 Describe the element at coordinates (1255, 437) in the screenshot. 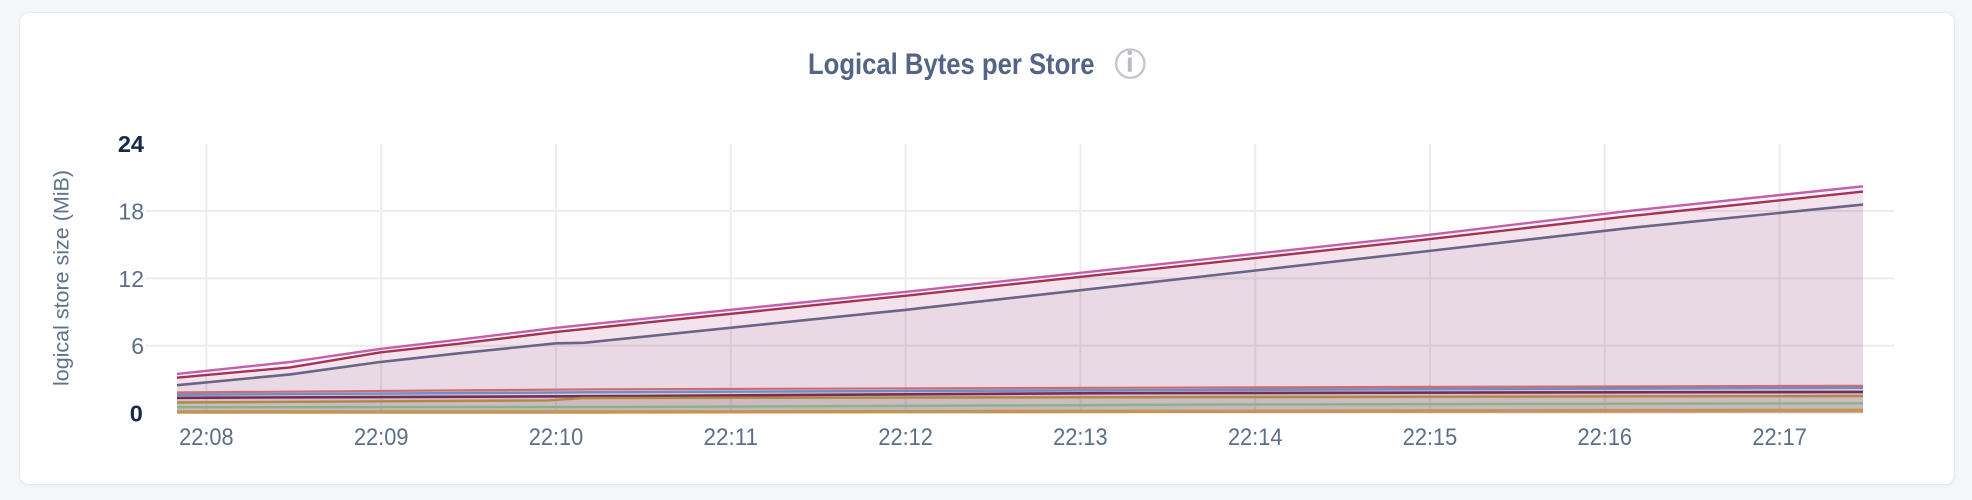

I see `svg-text: 22:14` at that location.